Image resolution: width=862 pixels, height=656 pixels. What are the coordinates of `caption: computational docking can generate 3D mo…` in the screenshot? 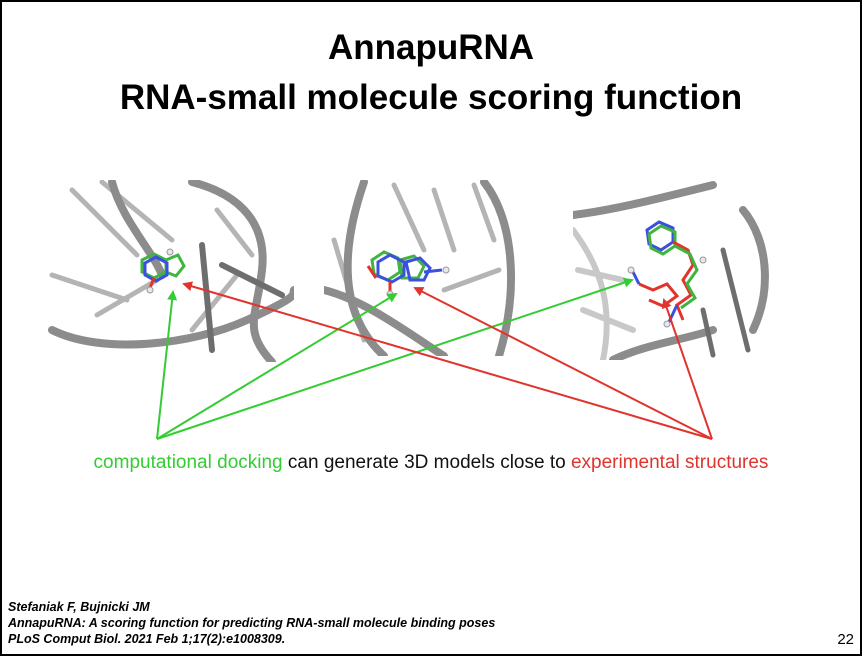 It's located at (431, 463).